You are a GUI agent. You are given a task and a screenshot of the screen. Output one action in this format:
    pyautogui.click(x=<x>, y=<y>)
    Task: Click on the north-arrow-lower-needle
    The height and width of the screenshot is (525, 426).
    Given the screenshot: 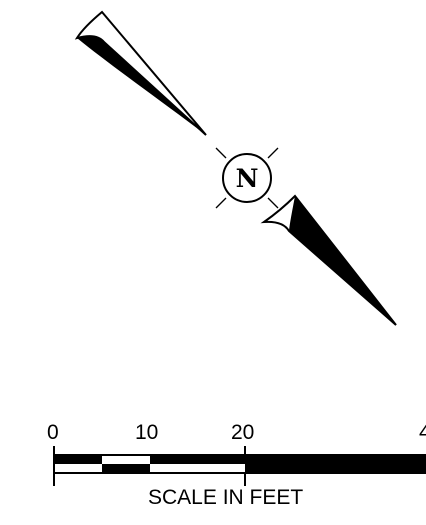 What is the action you would take?
    pyautogui.click(x=328, y=260)
    